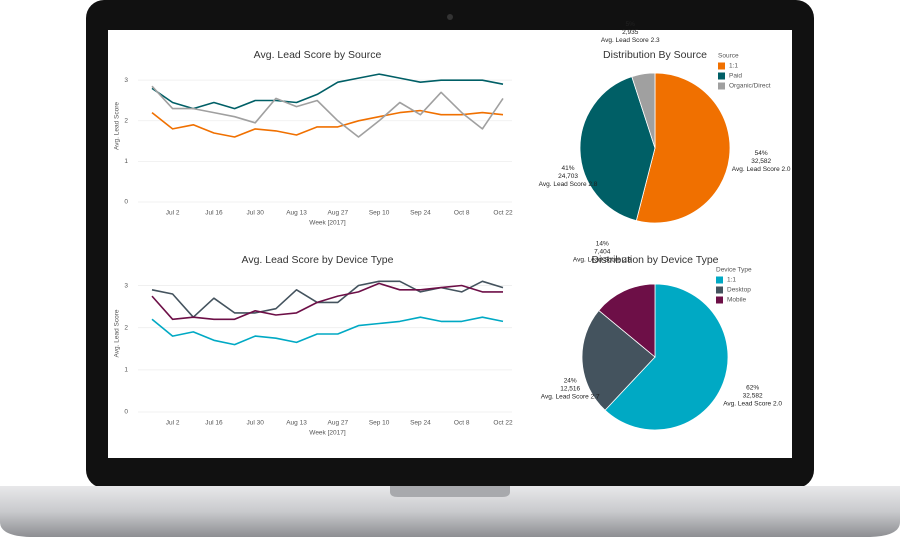 Image resolution: width=900 pixels, height=544 pixels. Describe the element at coordinates (450, 17) in the screenshot. I see `camera` at that location.